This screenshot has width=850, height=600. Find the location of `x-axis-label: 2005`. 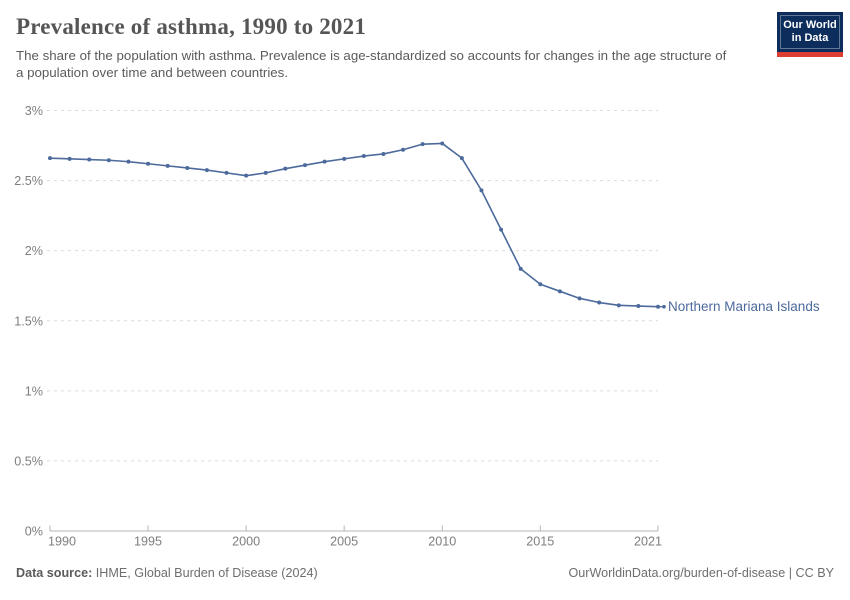

x-axis-label: 2005 is located at coordinates (344, 542).